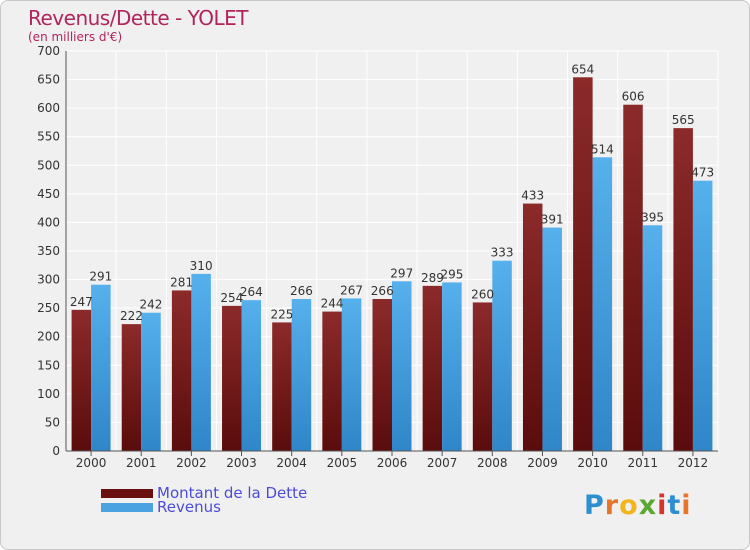 The image size is (750, 550). I want to click on y-tick-label: 50, so click(52, 422).